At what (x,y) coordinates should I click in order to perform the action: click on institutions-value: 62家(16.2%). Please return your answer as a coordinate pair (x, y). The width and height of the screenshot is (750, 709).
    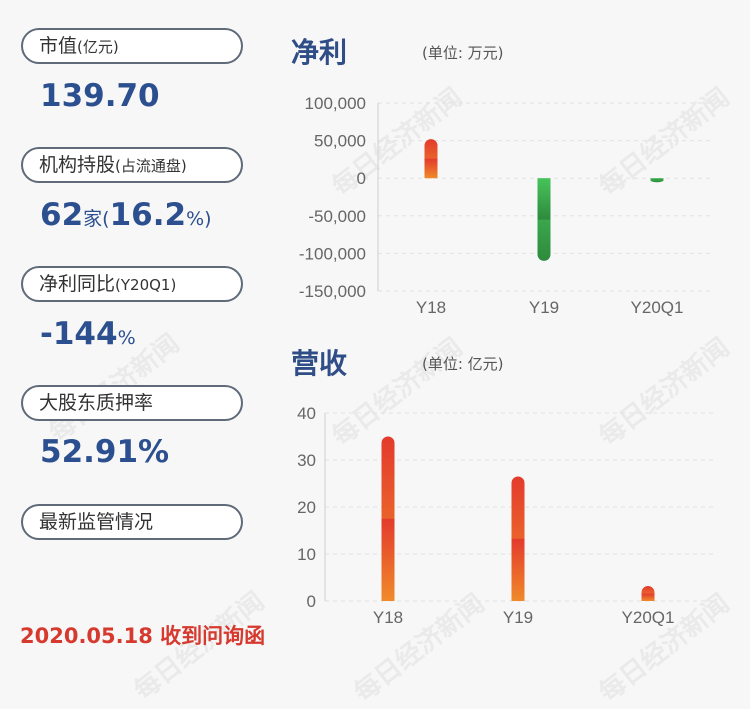
    Looking at the image, I should click on (126, 215).